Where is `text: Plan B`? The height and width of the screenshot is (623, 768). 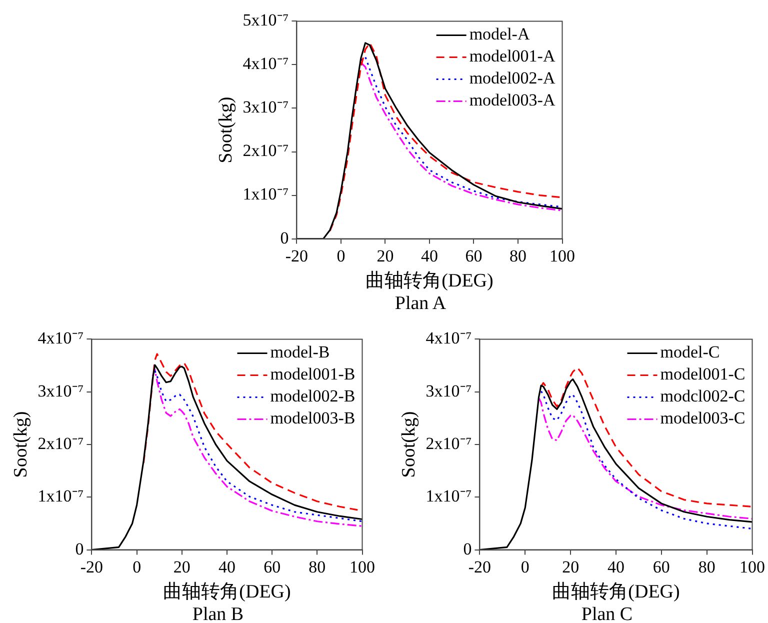 text: Plan B is located at coordinates (218, 613).